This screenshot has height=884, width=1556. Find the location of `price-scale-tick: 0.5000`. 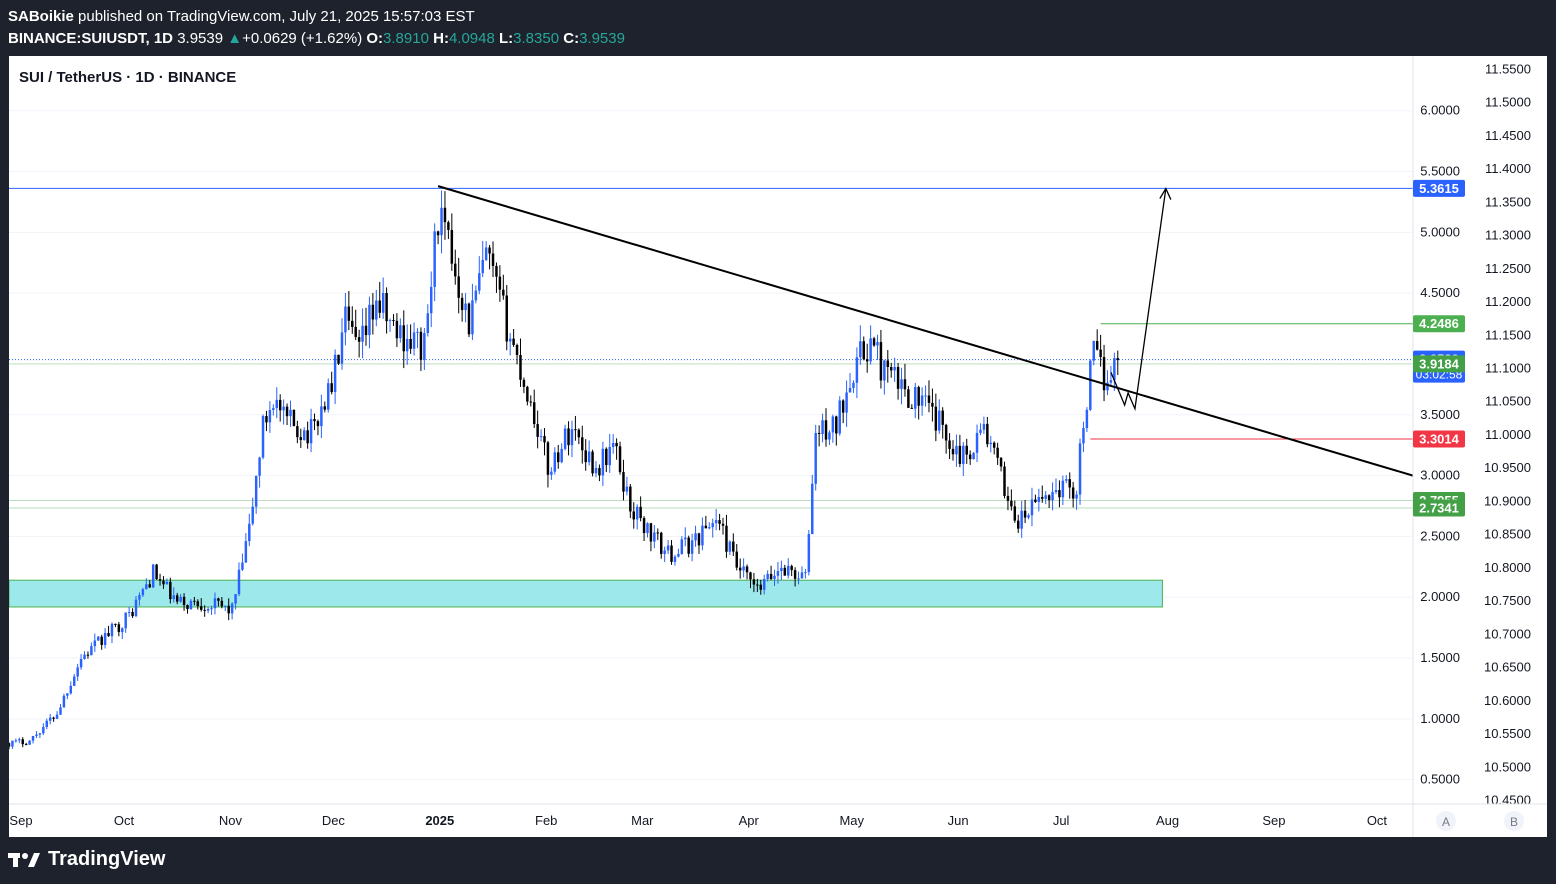

price-scale-tick: 0.5000 is located at coordinates (1440, 779).